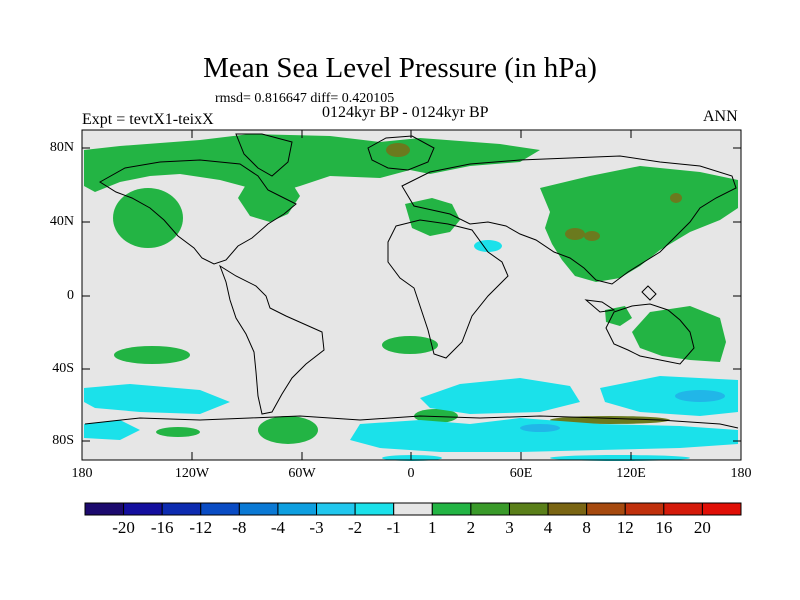 The height and width of the screenshot is (600, 800). Describe the element at coordinates (61, 147) in the screenshot. I see `y-tick-label: 80N` at that location.